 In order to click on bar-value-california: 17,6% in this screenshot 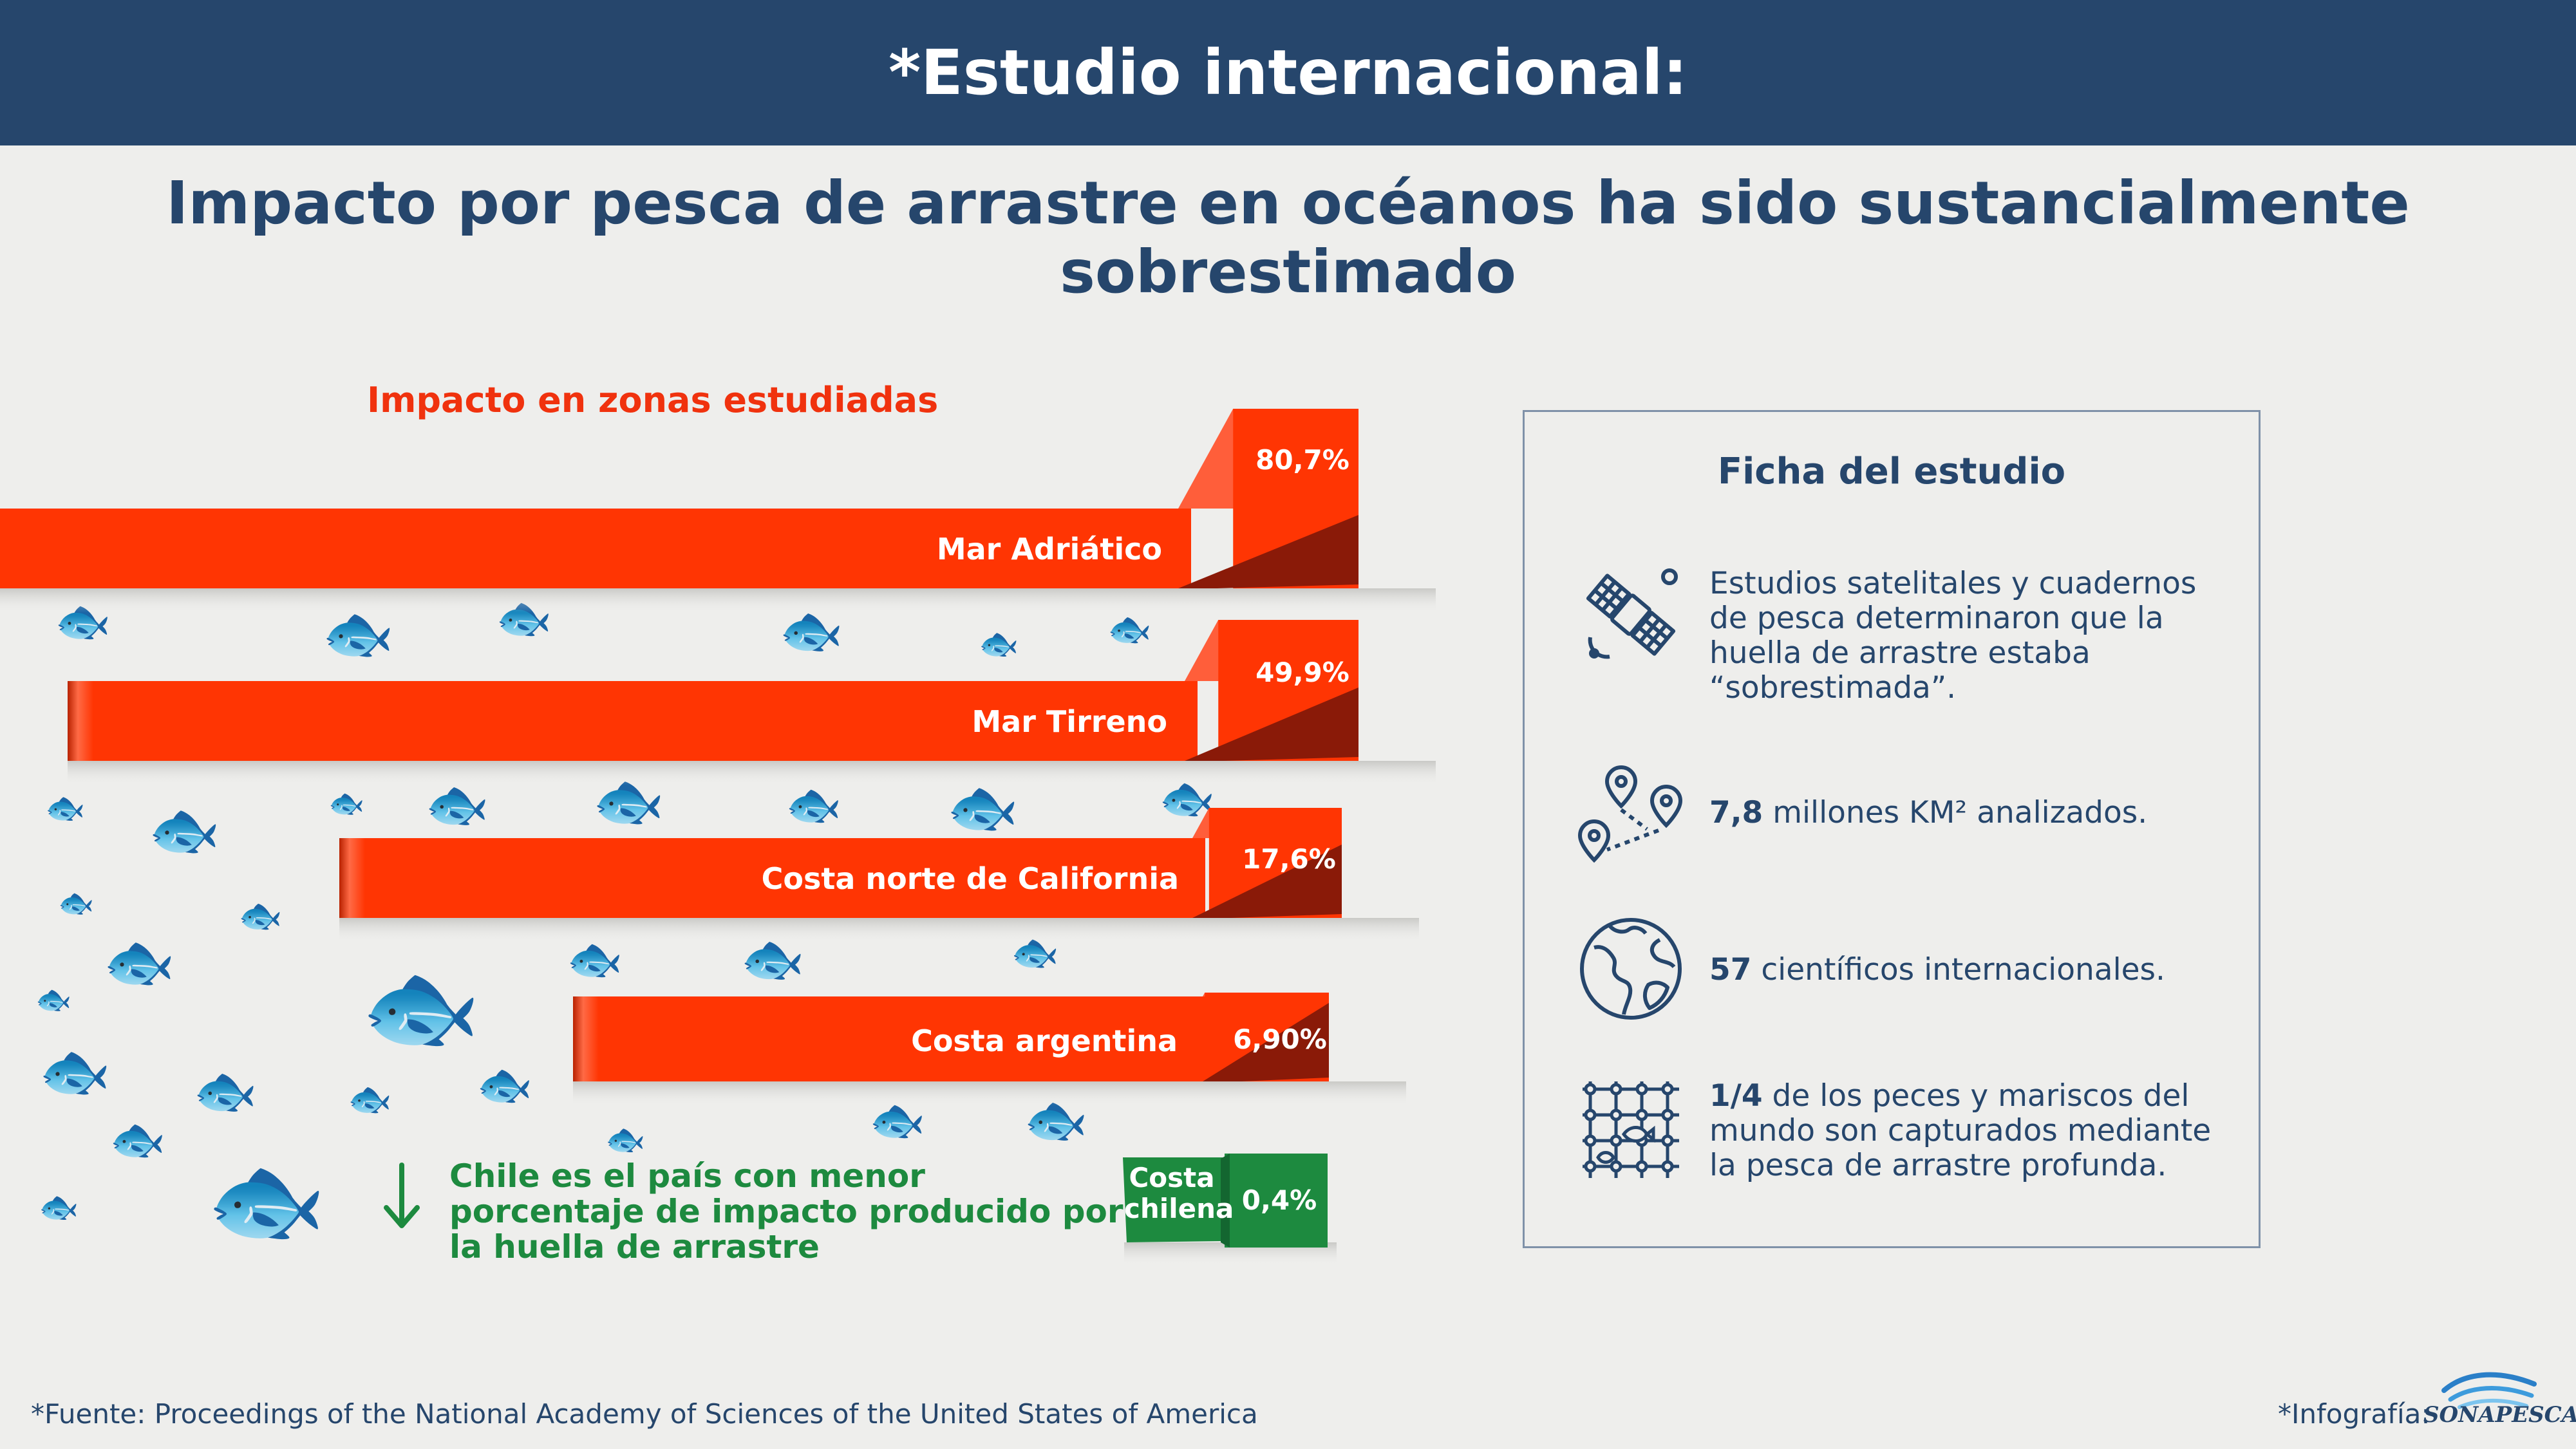, I will do `click(1289, 859)`.